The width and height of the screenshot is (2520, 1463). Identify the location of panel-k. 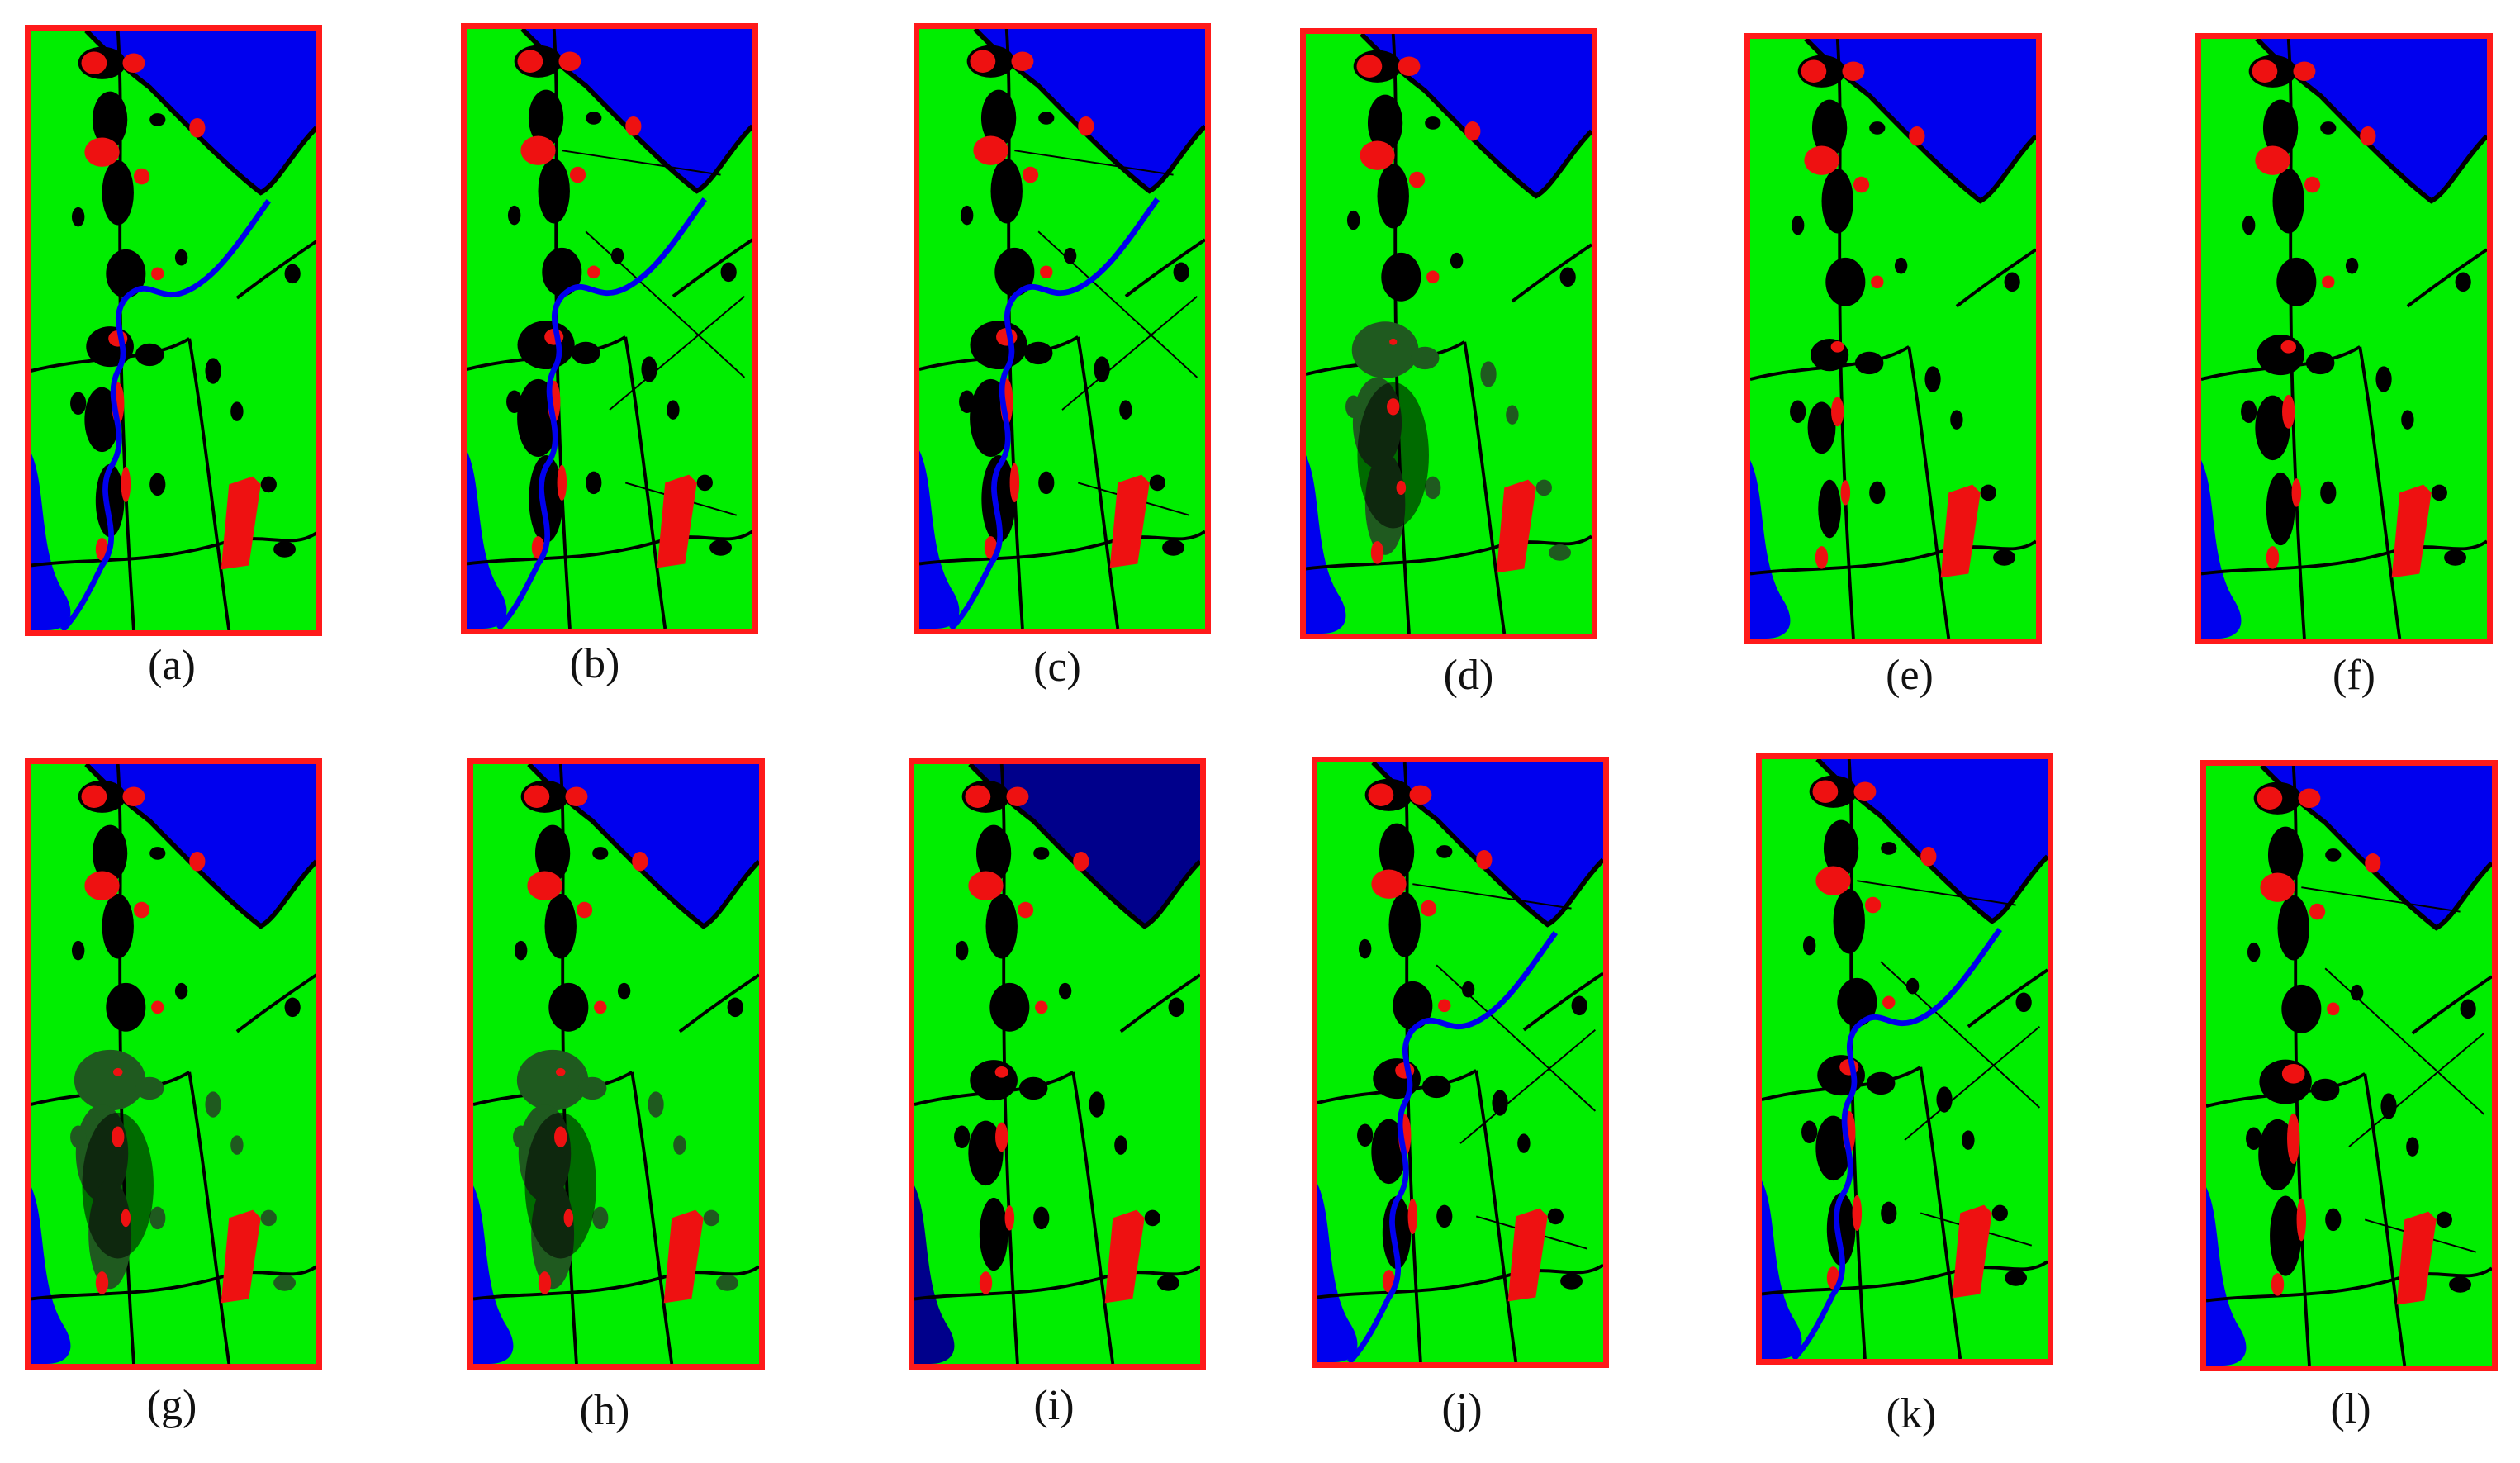
(1904, 1059).